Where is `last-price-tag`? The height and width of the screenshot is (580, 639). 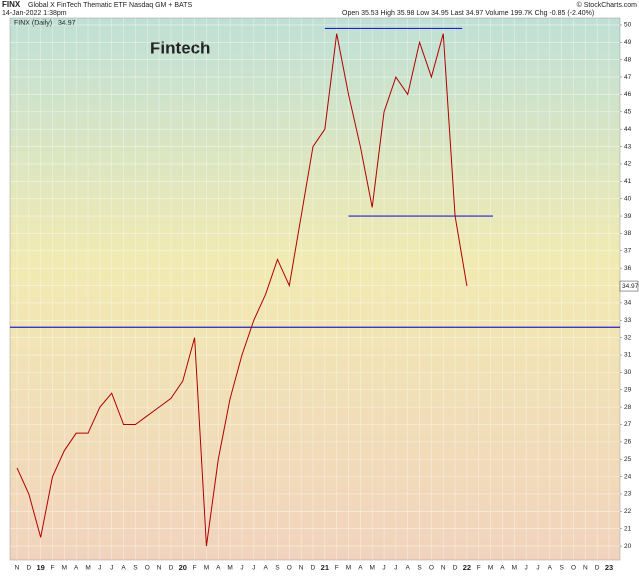 last-price-tag is located at coordinates (629, 286).